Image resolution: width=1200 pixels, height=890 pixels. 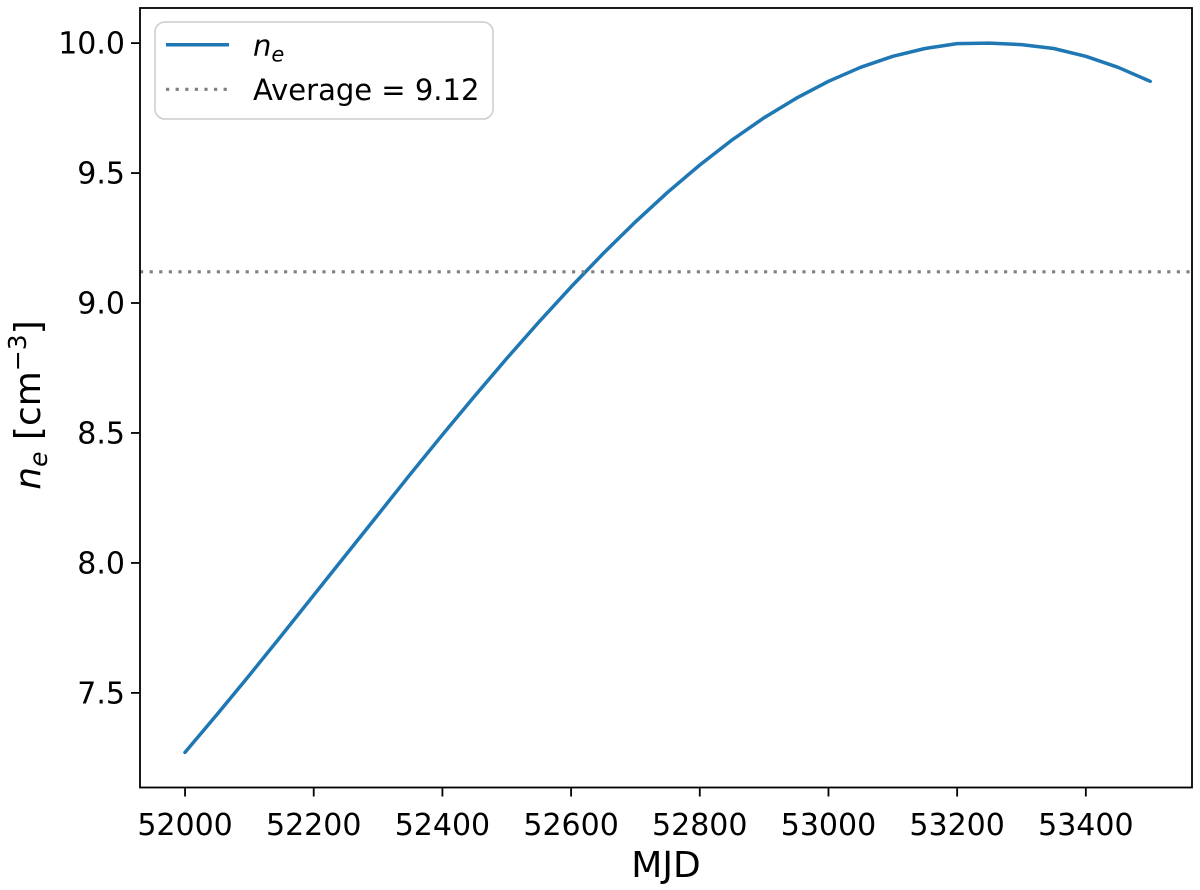 I want to click on y-axis-label-mid: [cm, so click(x=28, y=411).